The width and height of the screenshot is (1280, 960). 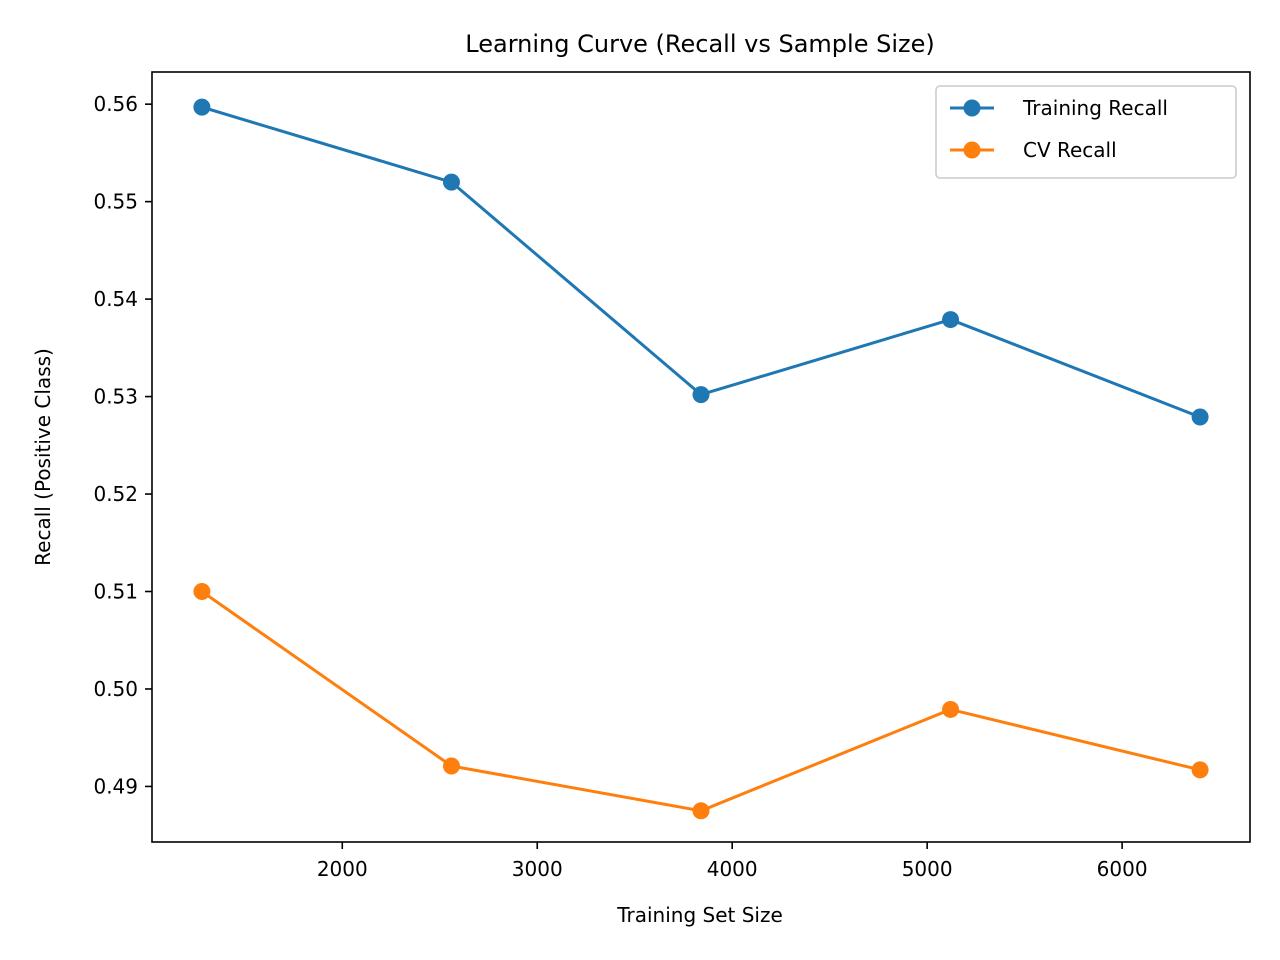 What do you see at coordinates (972, 150) in the screenshot?
I see `legend-marker-cv-recall` at bounding box center [972, 150].